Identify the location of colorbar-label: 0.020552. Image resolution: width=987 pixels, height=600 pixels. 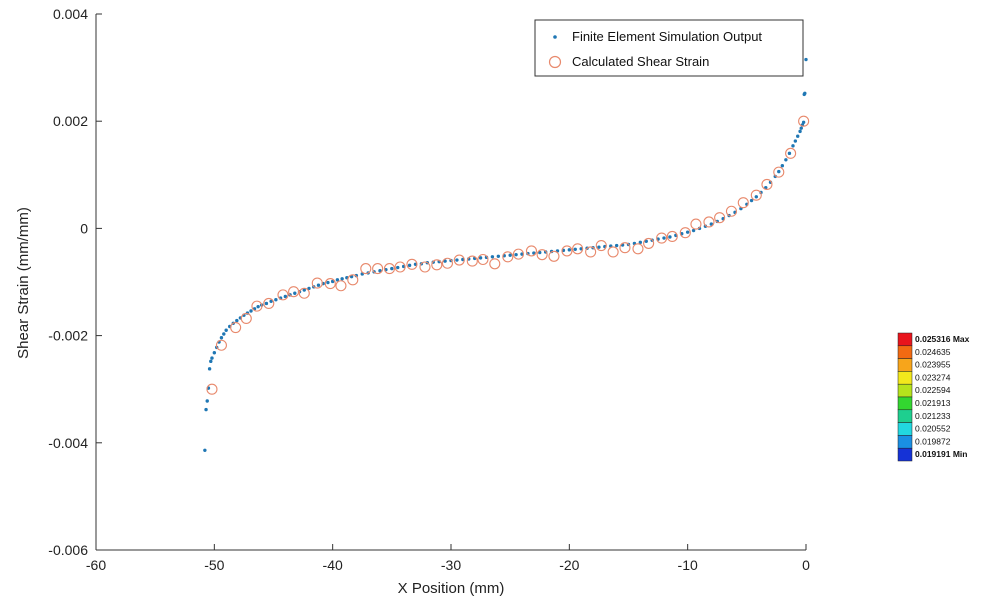
(933, 429).